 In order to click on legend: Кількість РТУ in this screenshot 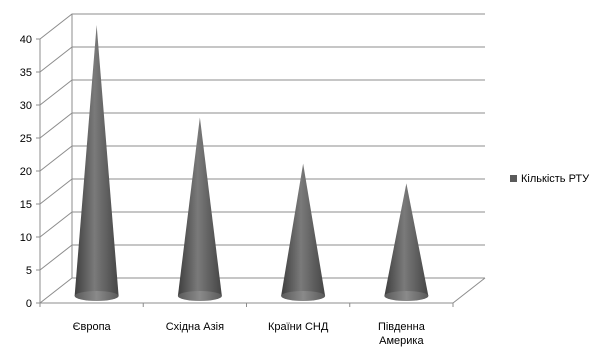, I will do `click(550, 179)`.